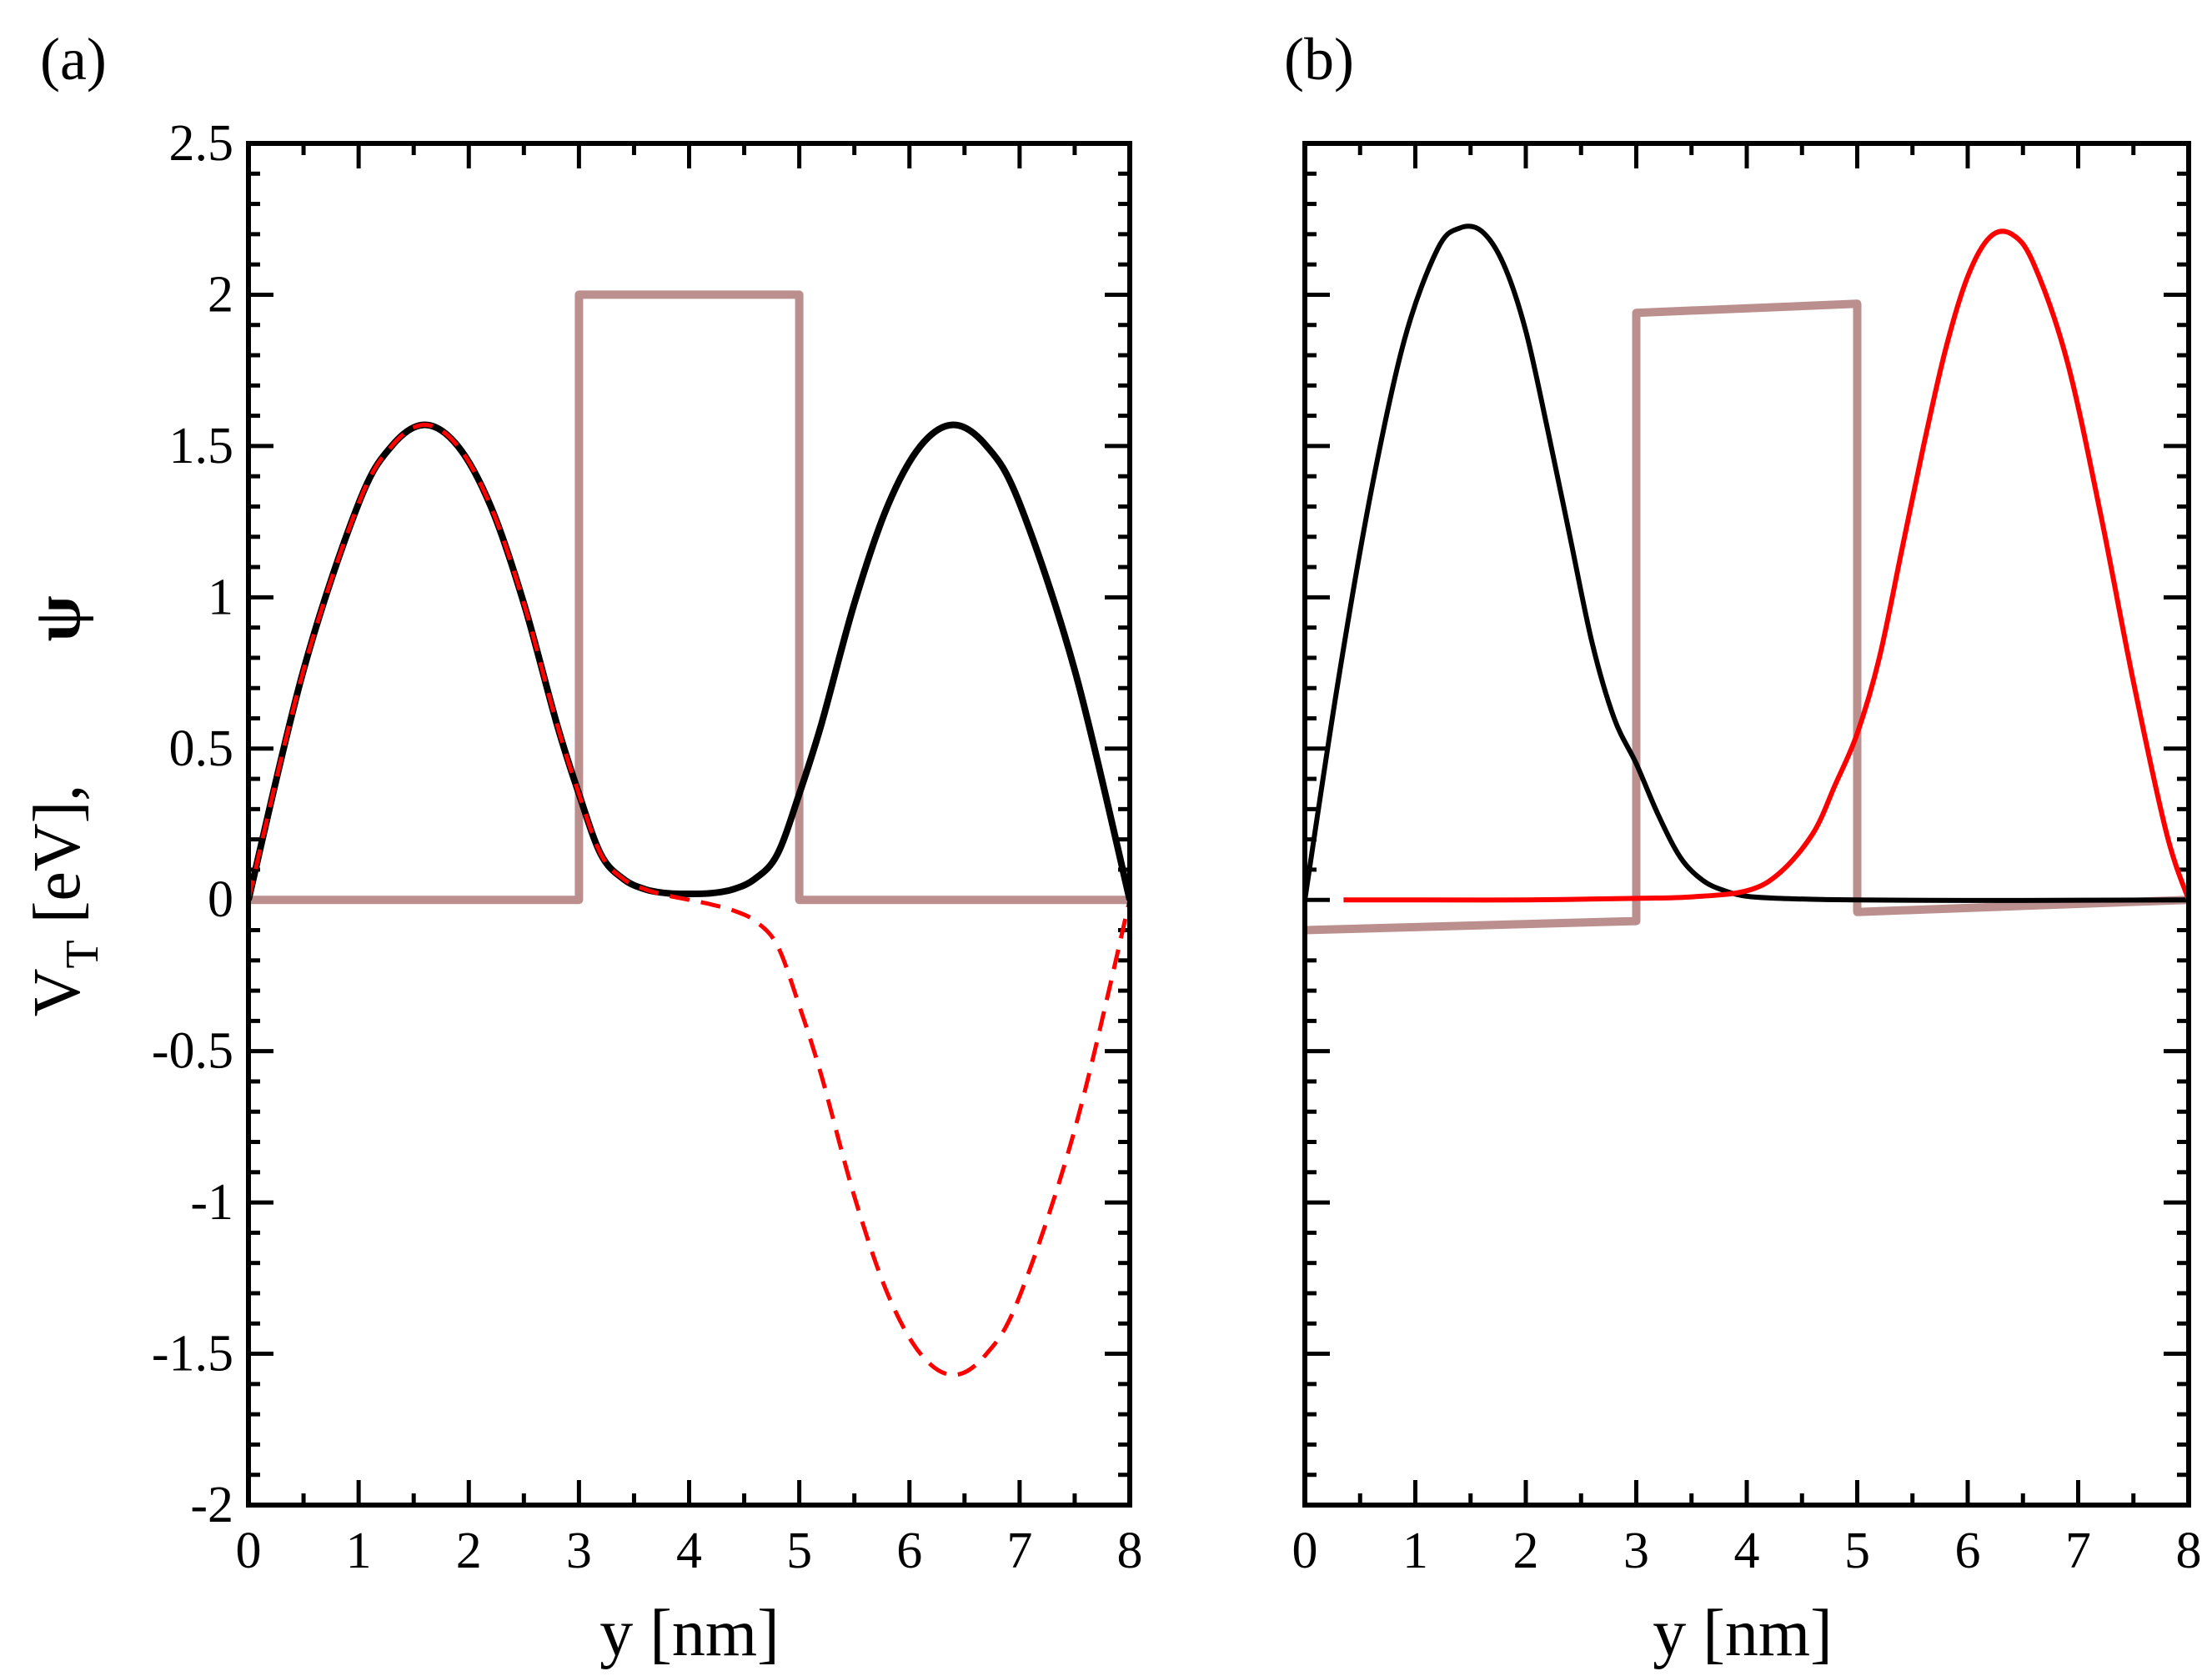  Describe the element at coordinates (220, 899) in the screenshot. I see `y-tick-label: 0` at that location.